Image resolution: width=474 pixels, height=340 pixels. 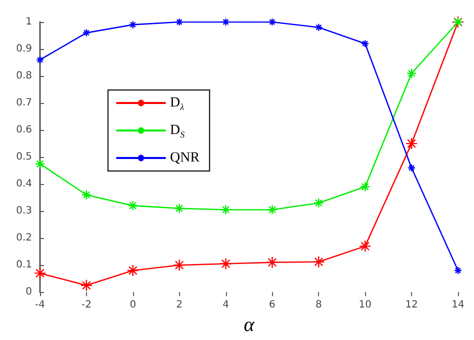 I want to click on legend-label: QNR, so click(x=185, y=158).